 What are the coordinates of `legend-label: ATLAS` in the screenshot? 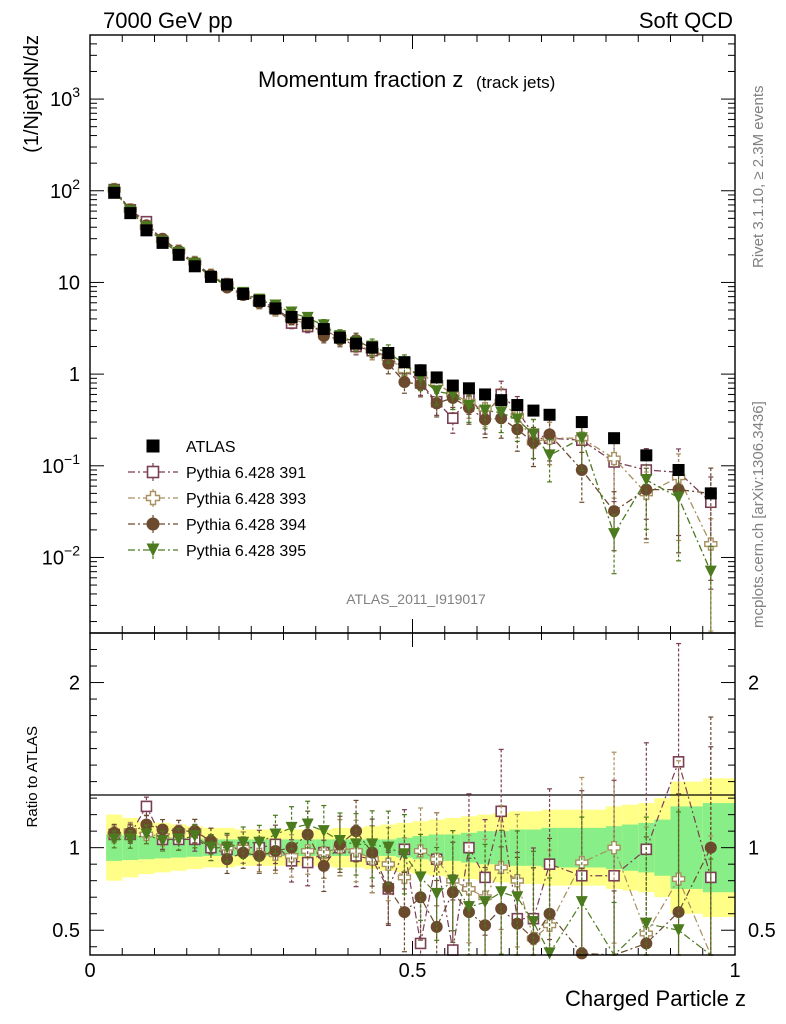 It's located at (211, 447).